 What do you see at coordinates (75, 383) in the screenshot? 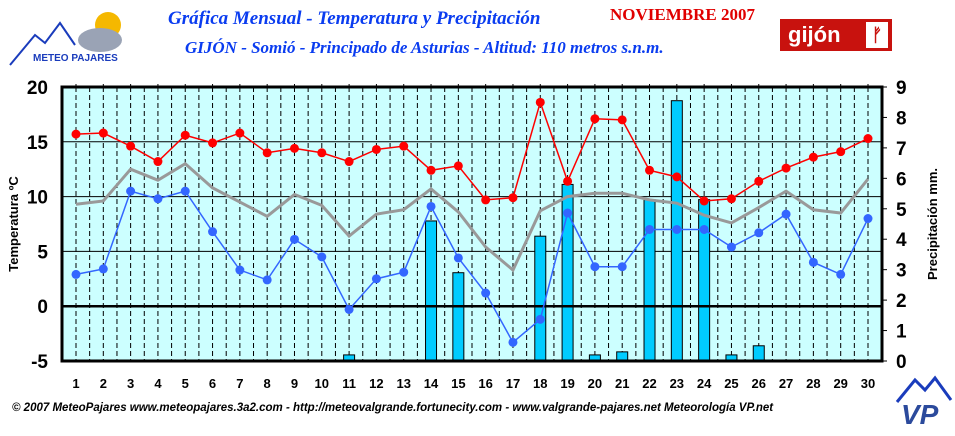
I see `x-tick-label: 1` at bounding box center [75, 383].